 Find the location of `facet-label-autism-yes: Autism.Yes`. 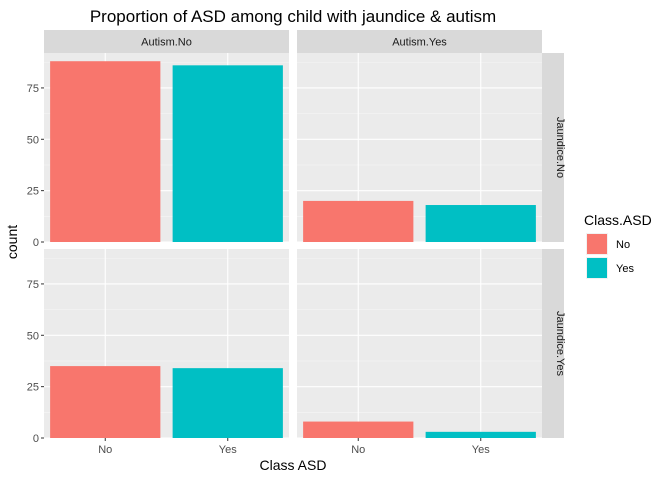

facet-label-autism-yes: Autism.Yes is located at coordinates (419, 43).